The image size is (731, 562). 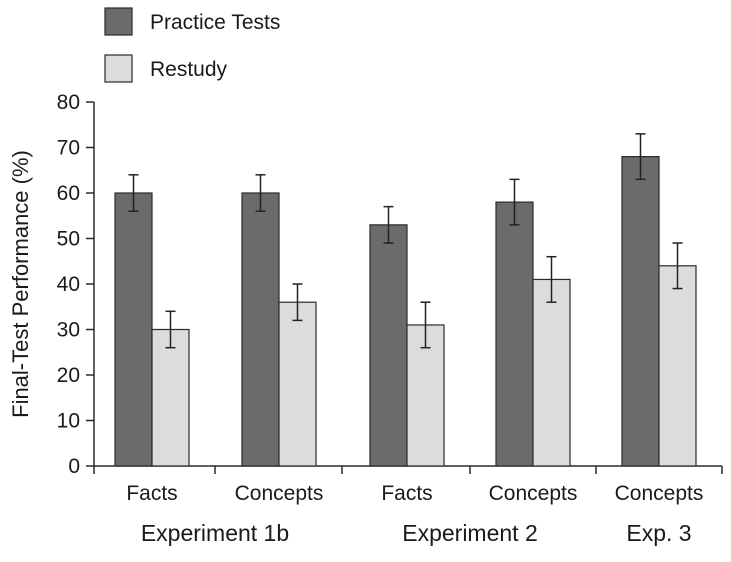 I want to click on y-tick-label: 10, so click(x=68, y=421).